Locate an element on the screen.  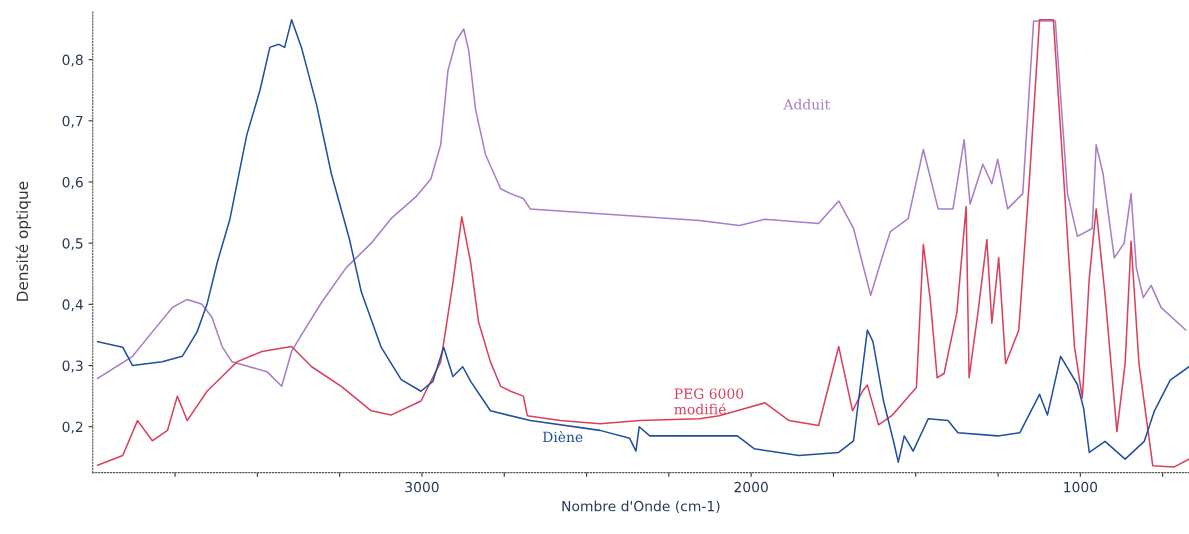
y-axis-title: Densité optique is located at coordinates (23, 241).